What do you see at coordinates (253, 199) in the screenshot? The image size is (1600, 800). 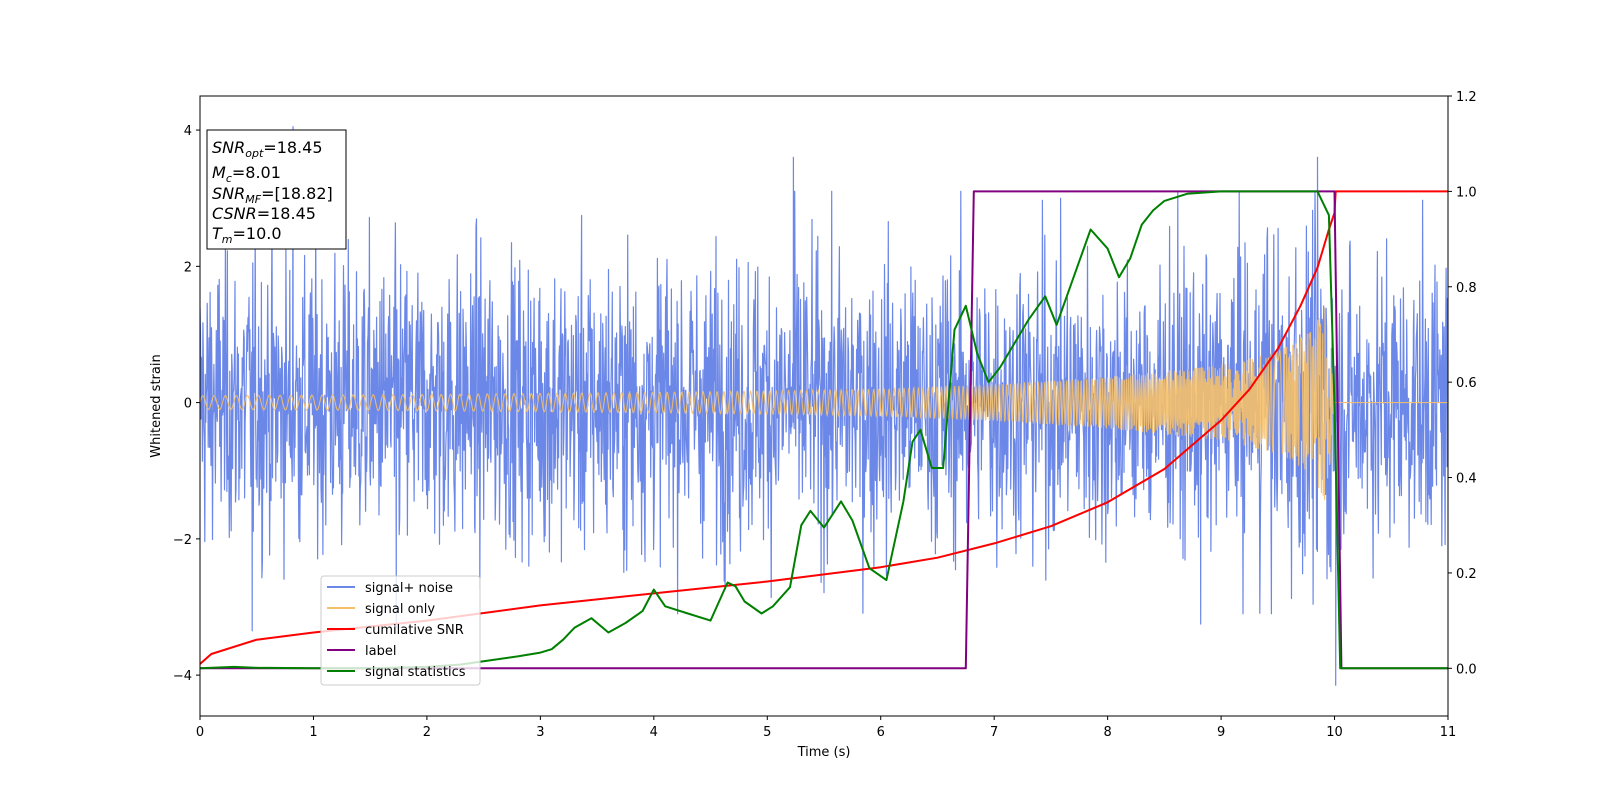 I see `info-snr-mf-sub: MF` at bounding box center [253, 199].